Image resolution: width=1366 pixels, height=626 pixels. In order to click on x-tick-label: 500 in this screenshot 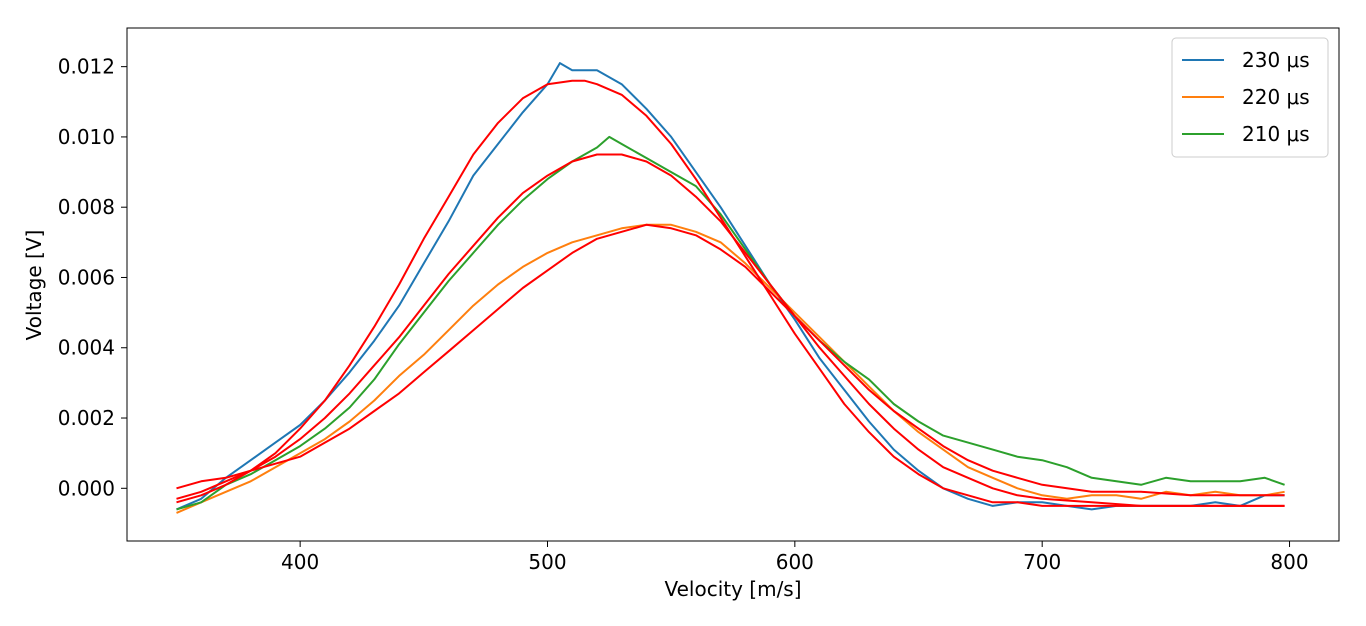, I will do `click(547, 562)`.